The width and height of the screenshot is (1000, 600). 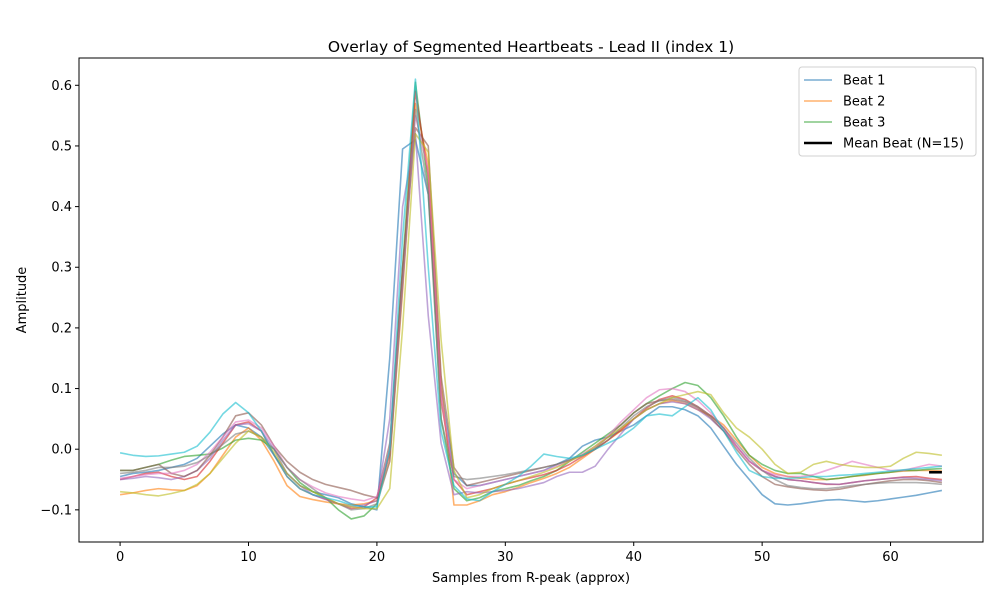 I want to click on x-tick-label: 30, so click(x=505, y=557).